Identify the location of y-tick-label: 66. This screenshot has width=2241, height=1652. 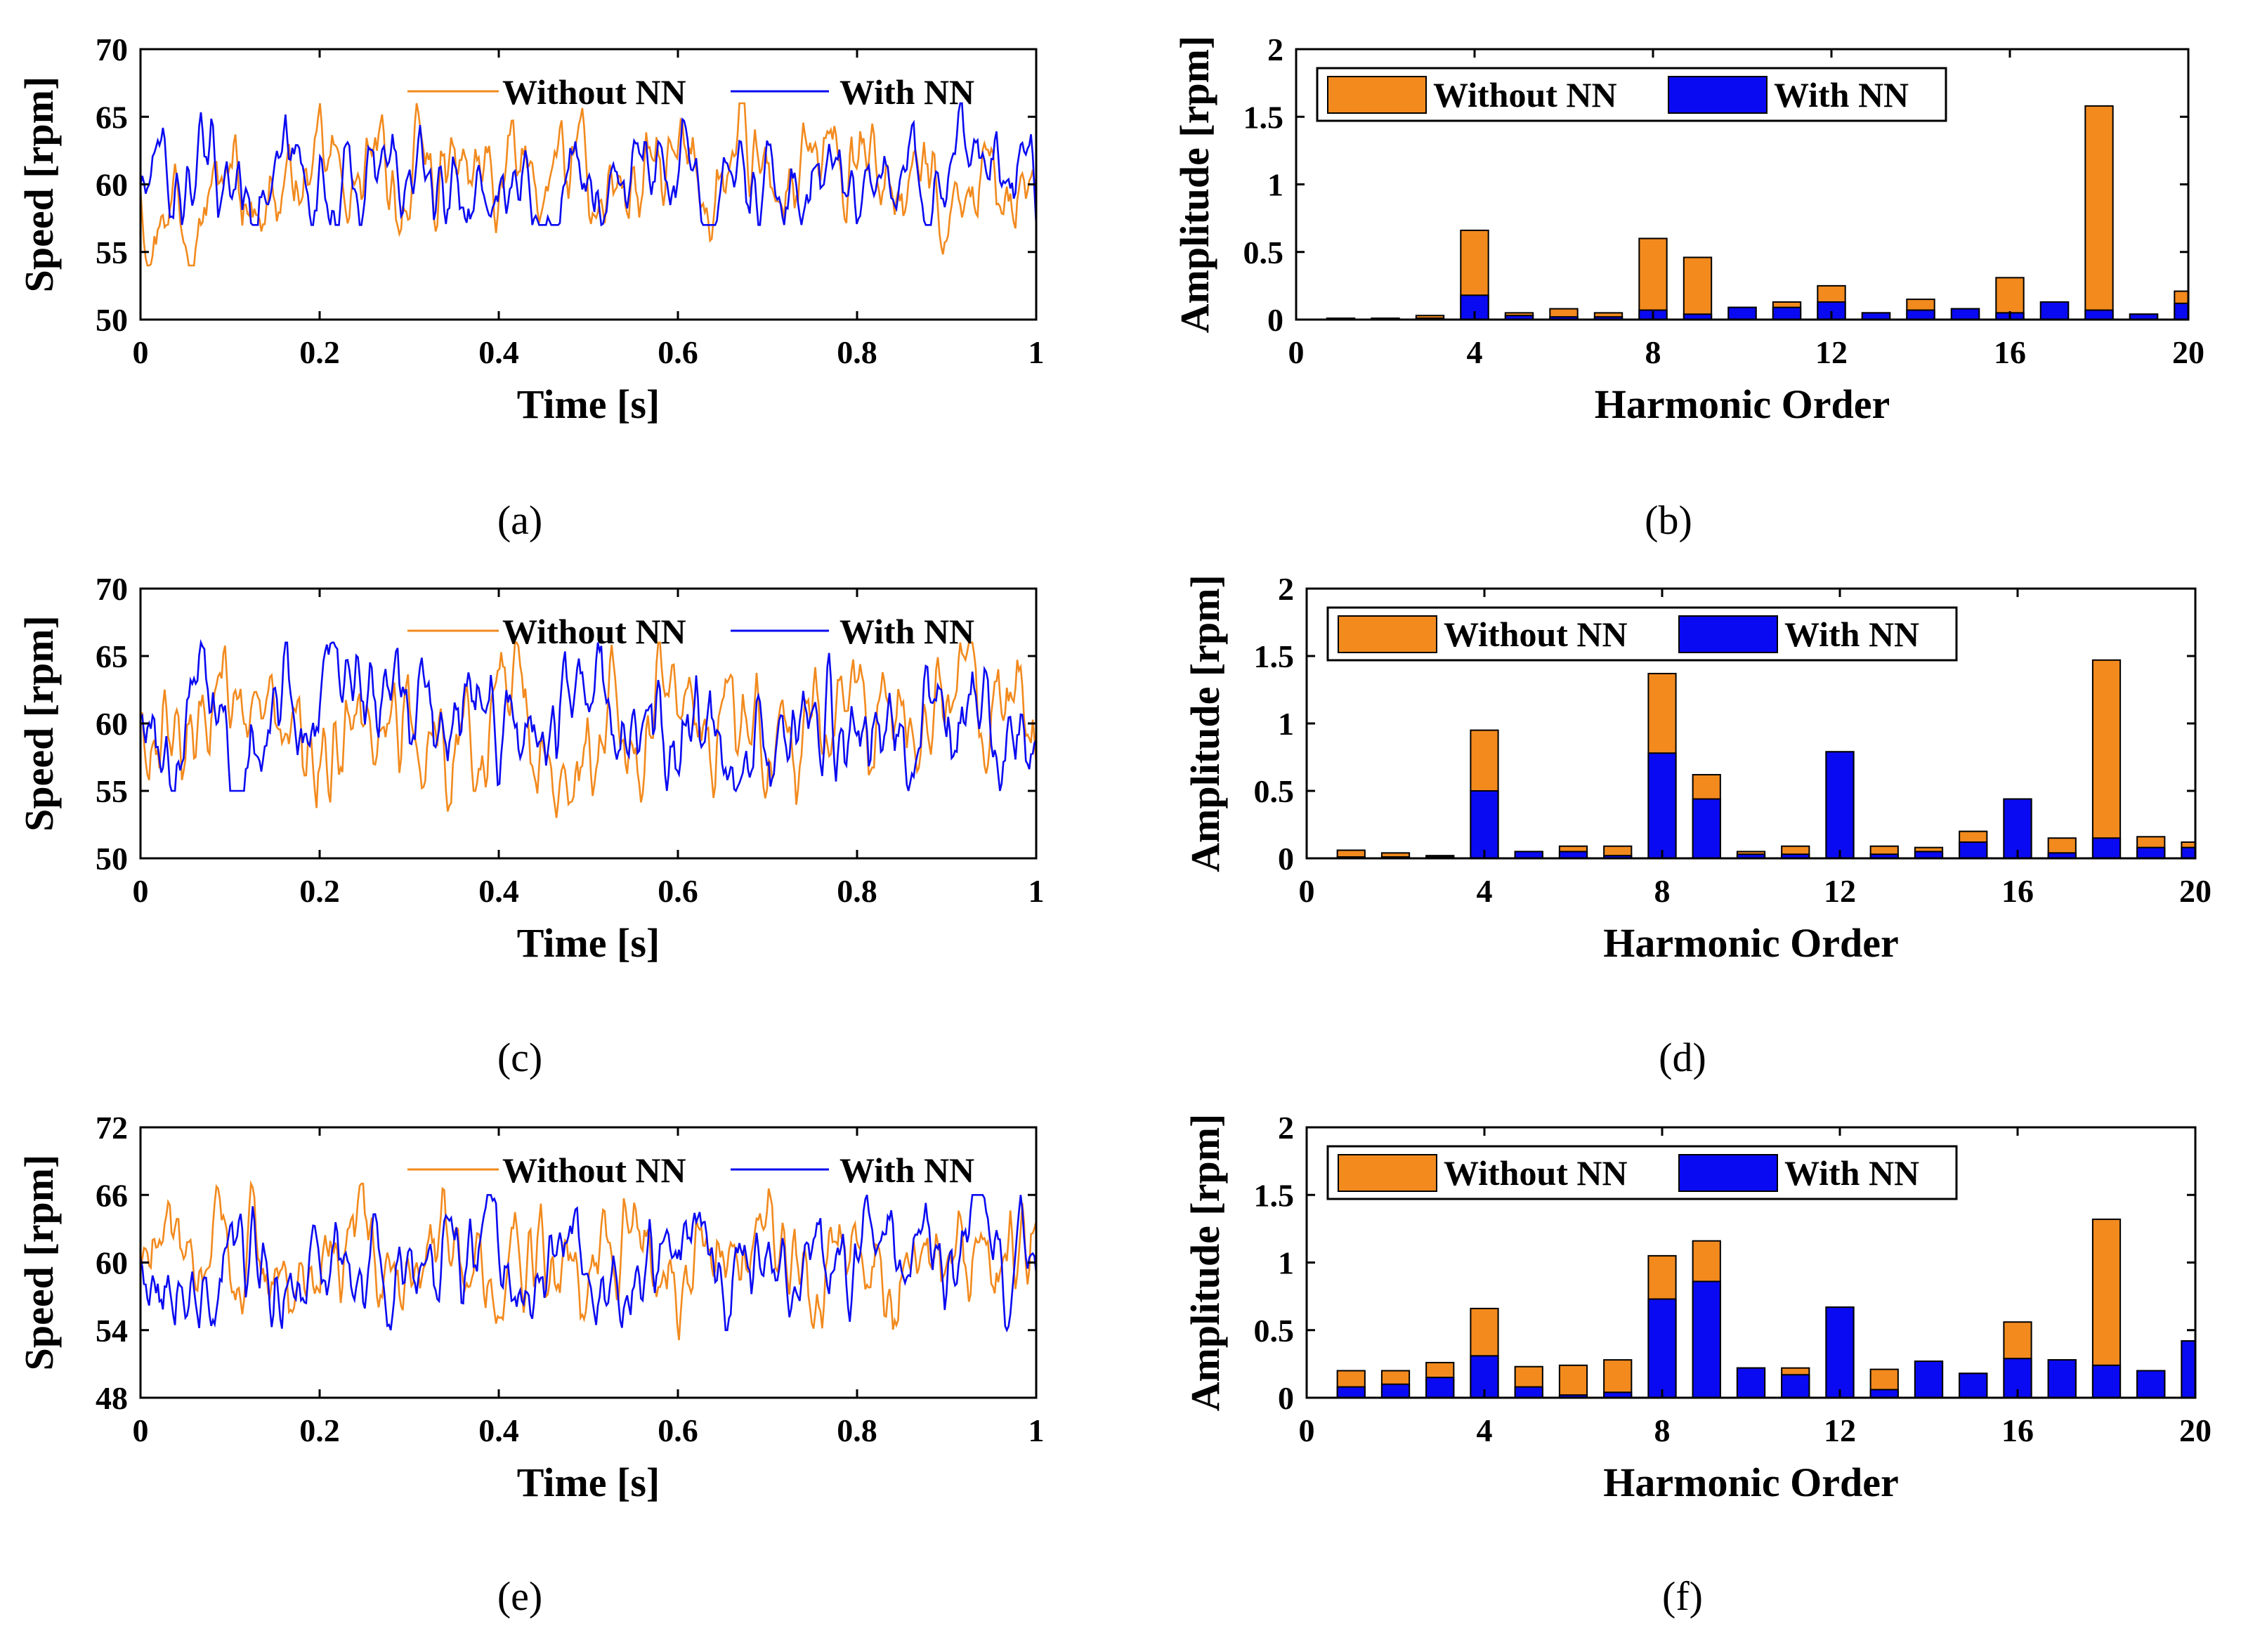
(112, 1195).